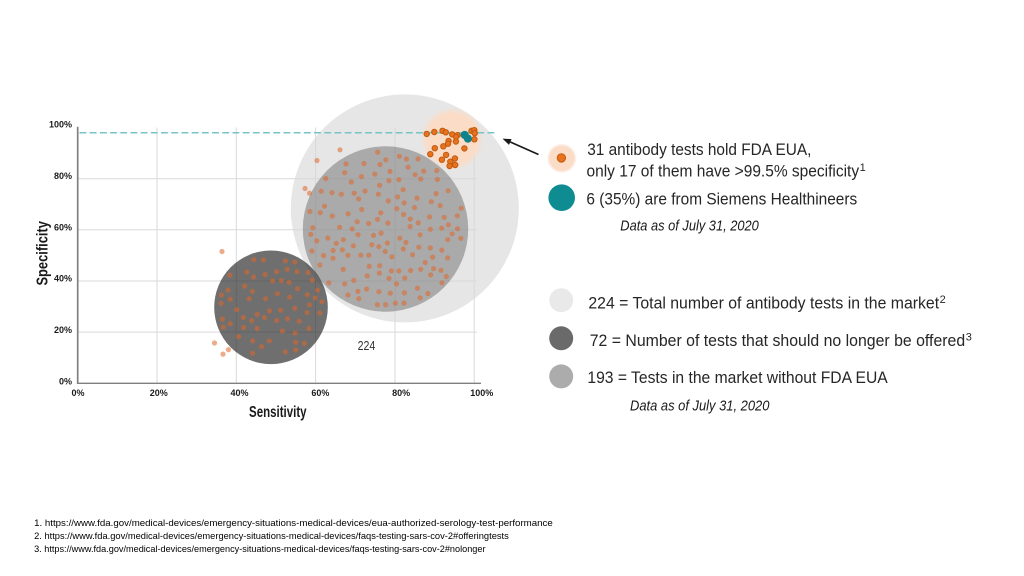 This screenshot has width=1024, height=576. What do you see at coordinates (367, 345) in the screenshot?
I see `svg-text: 224` at bounding box center [367, 345].